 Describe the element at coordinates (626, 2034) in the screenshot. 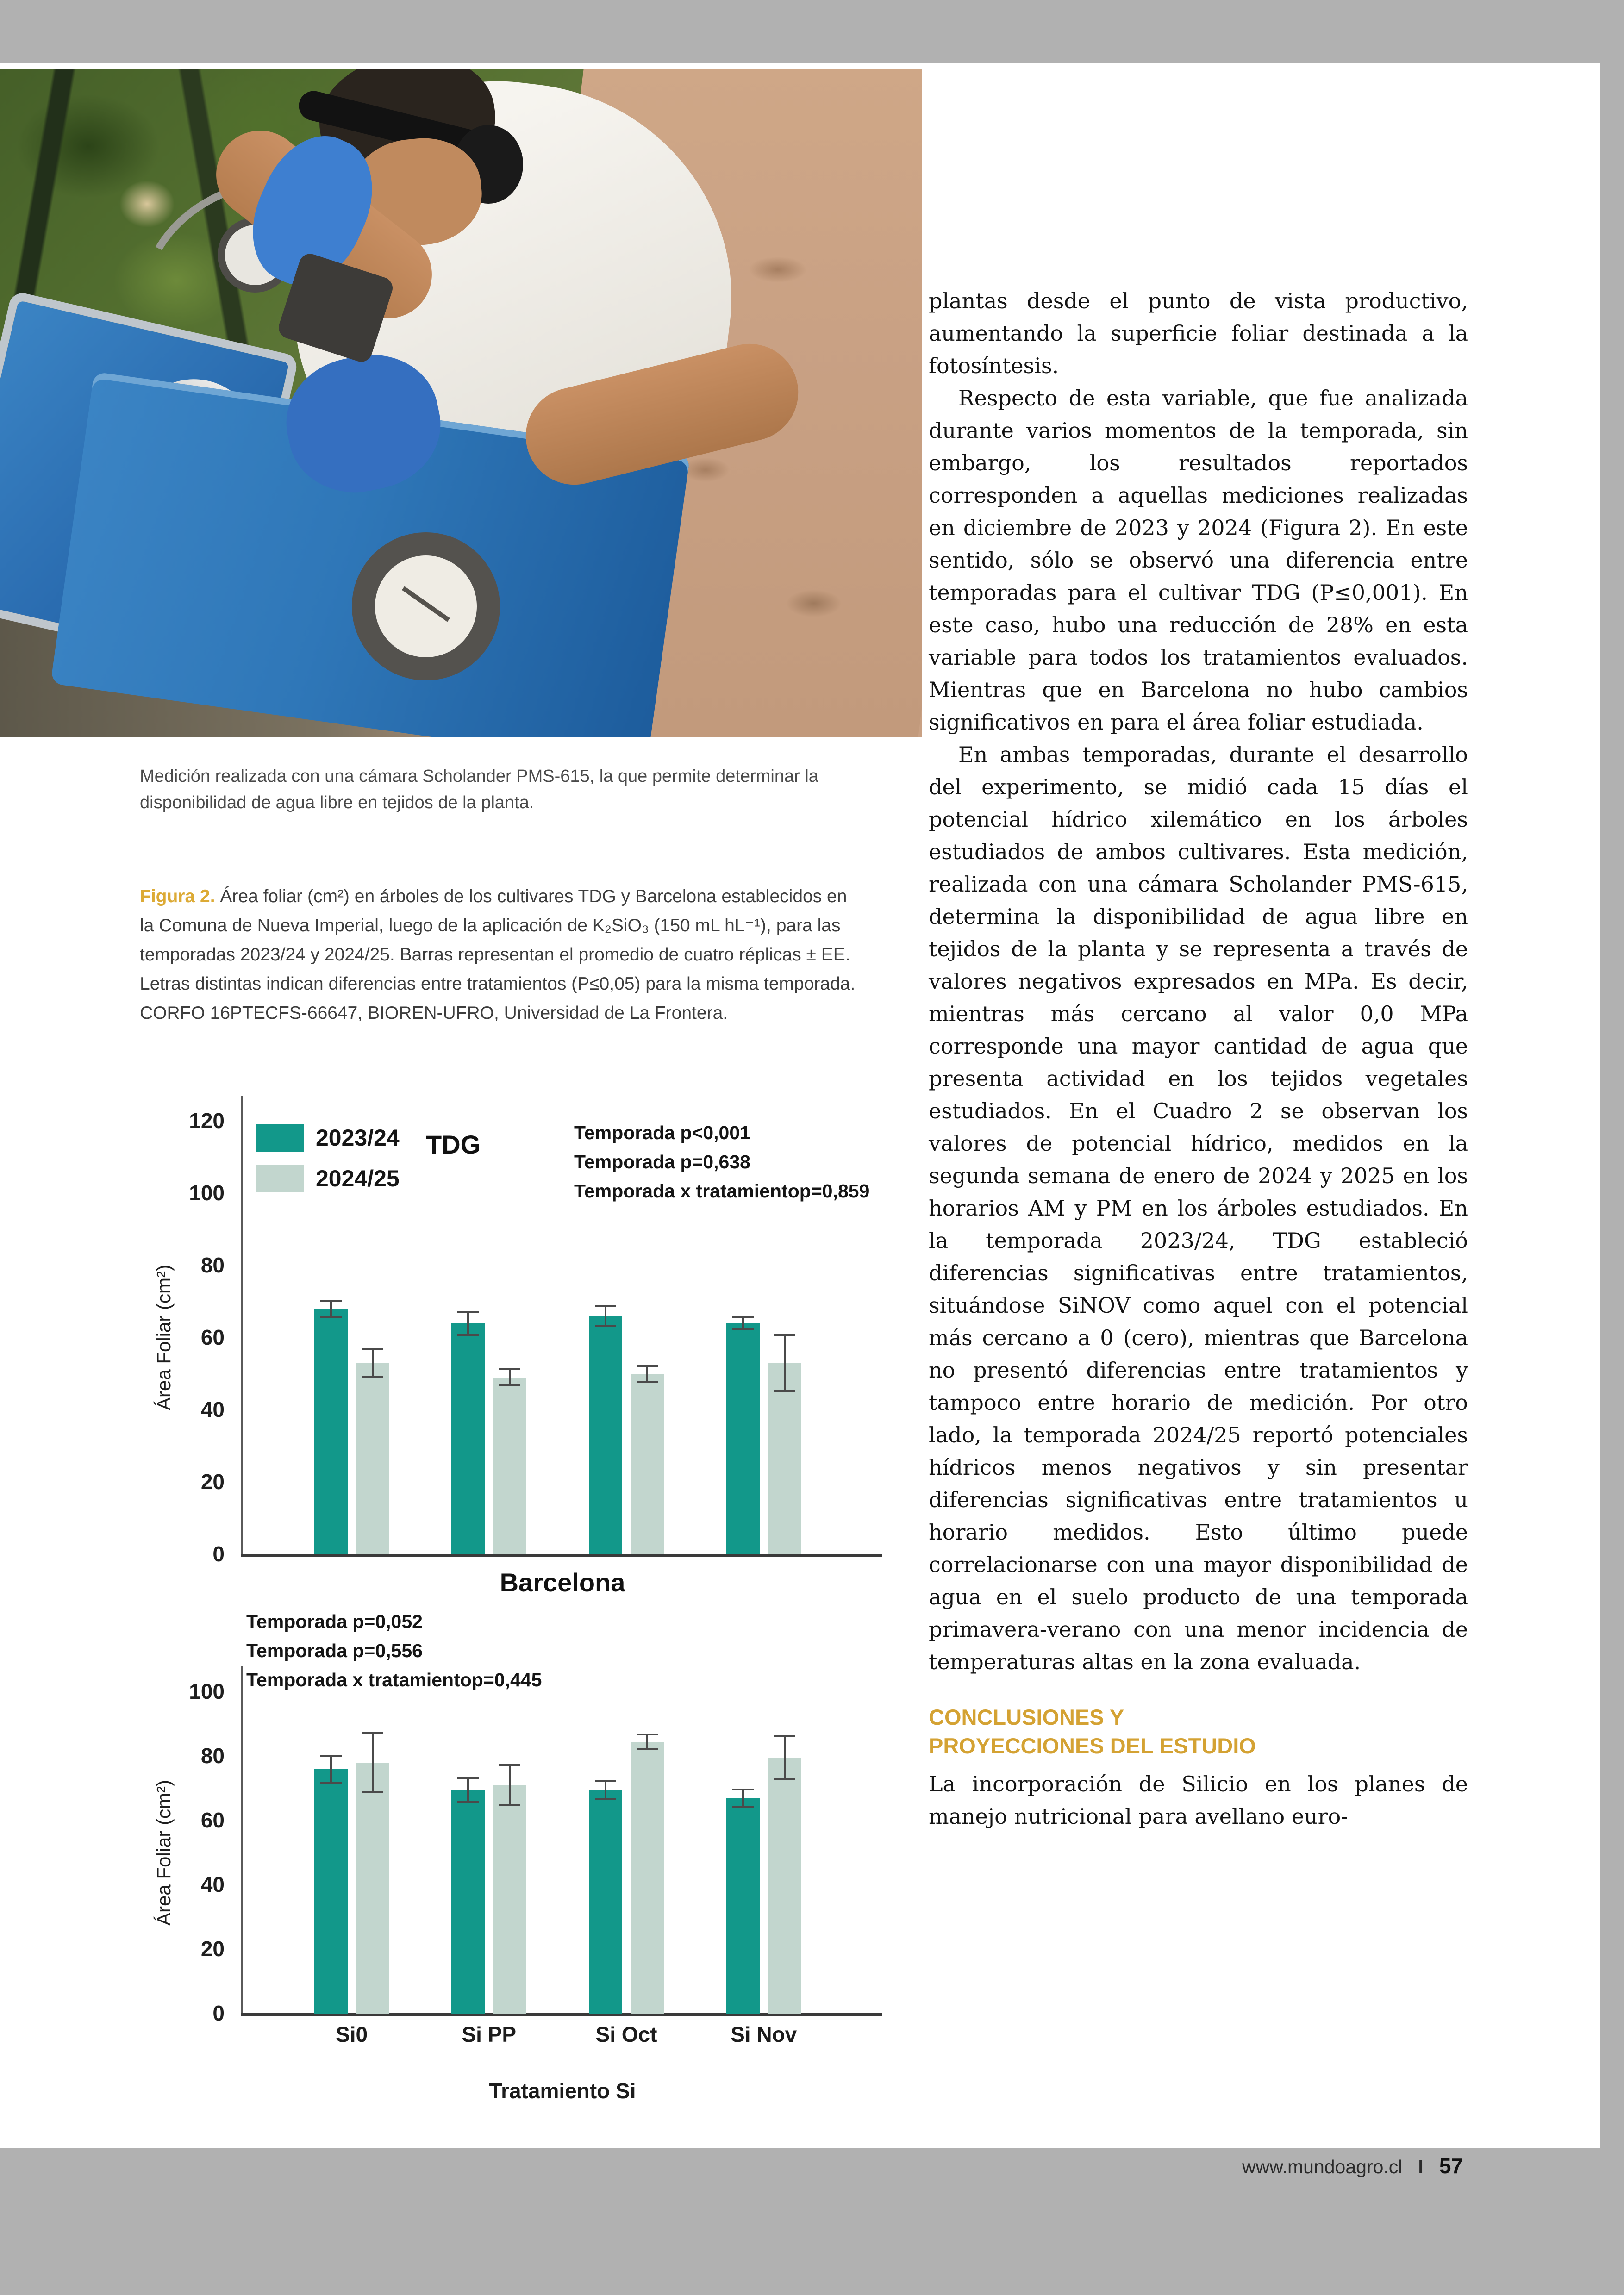

I see `x-tick-label: Si Oct` at that location.